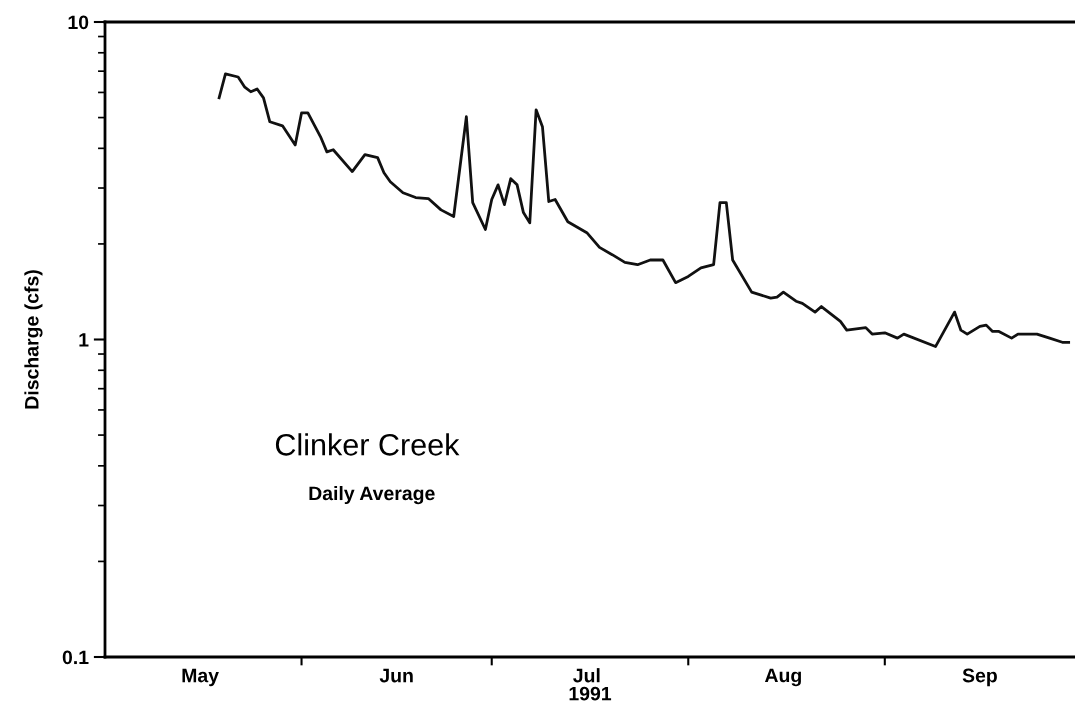 Image resolution: width=1075 pixels, height=722 pixels. I want to click on x-tick-label: Jun, so click(396, 675).